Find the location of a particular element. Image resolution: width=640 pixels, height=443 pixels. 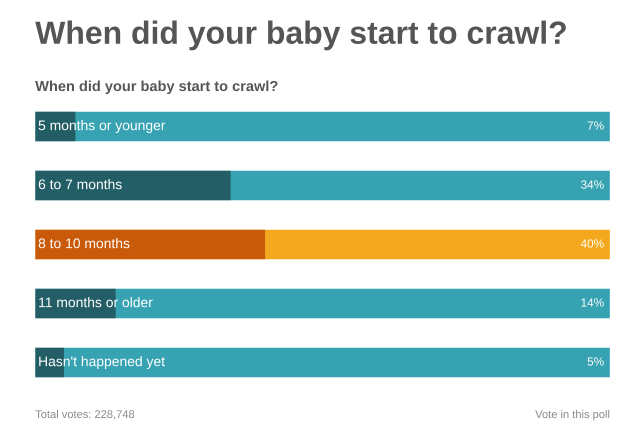

y-tick-label: 8 to 10 months is located at coordinates (84, 243).